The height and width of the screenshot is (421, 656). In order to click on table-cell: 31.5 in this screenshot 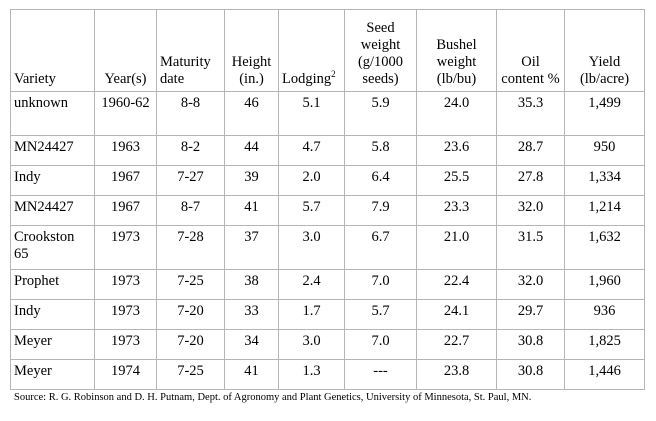, I will do `click(530, 247)`.